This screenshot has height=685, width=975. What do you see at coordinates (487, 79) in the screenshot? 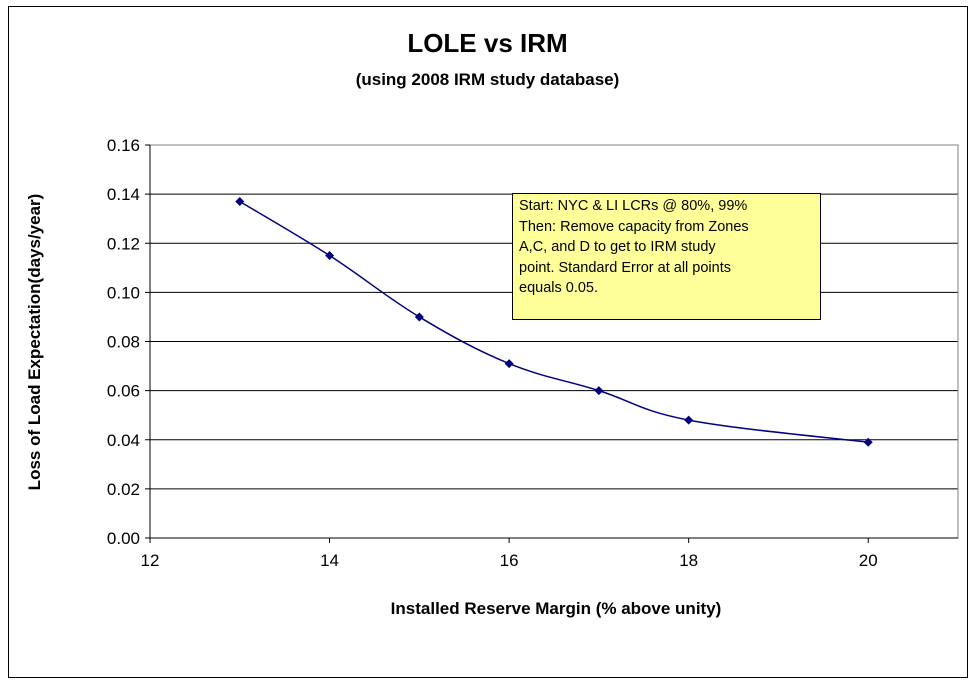
I see `chart-subtitle: (using 2008 IRM study database)` at bounding box center [487, 79].